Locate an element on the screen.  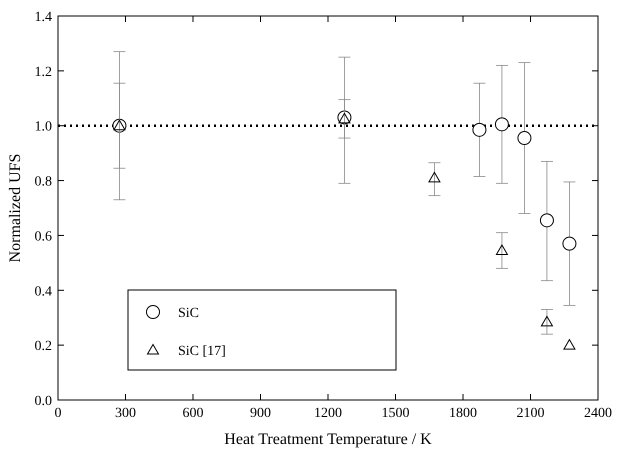
y-tick-label: 0.6 is located at coordinates (43, 236).